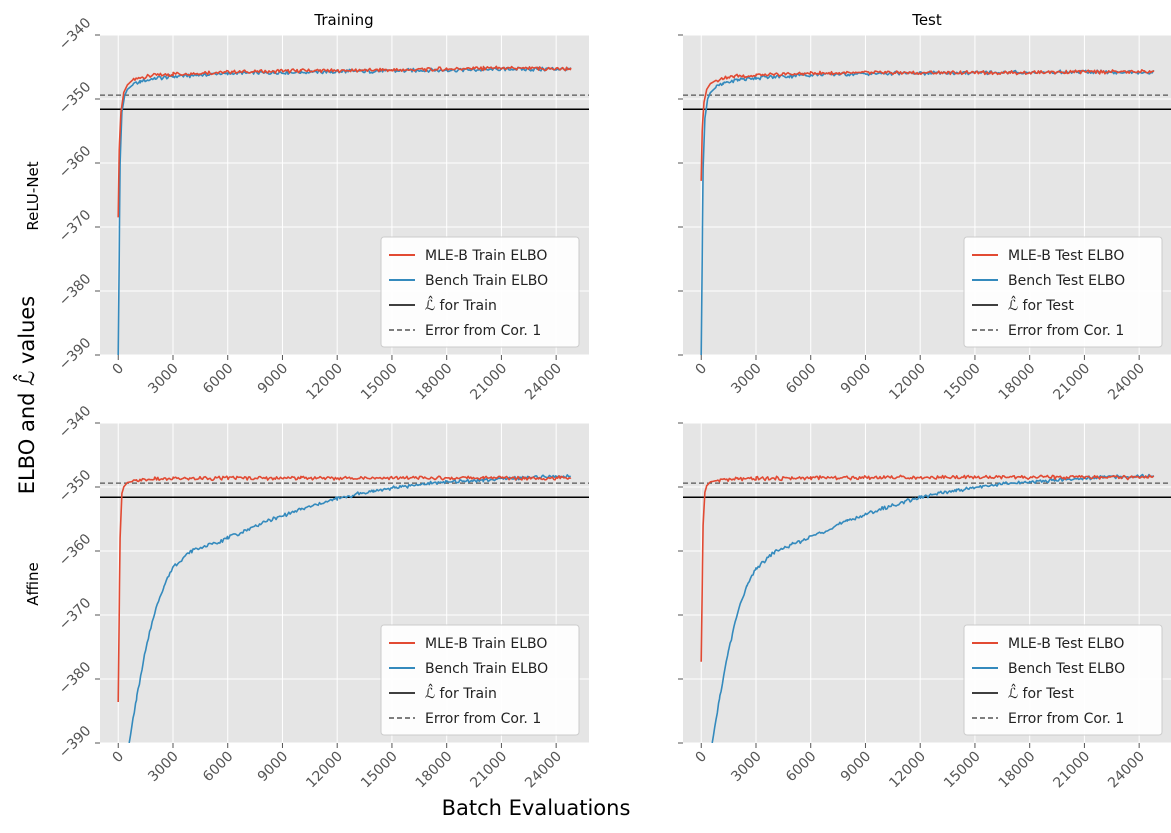 Image resolution: width=1171 pixels, height=833 pixels. Describe the element at coordinates (33, 195) in the screenshot. I see `row-label-relu-net: ReLU-Net` at that location.